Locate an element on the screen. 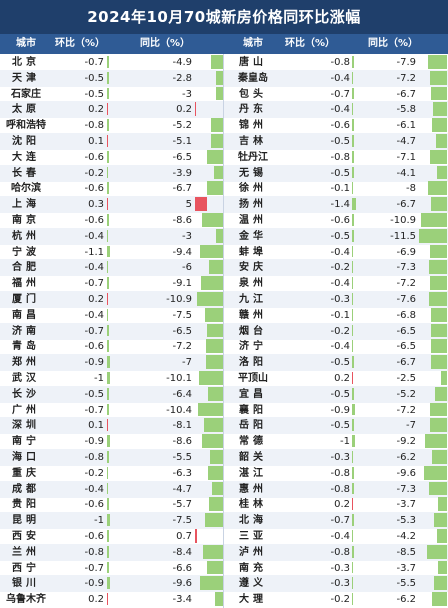  table-row: 乌鲁木齐 0.2 -3.4 大理 -0.2 -6.2 is located at coordinates (224, 599).